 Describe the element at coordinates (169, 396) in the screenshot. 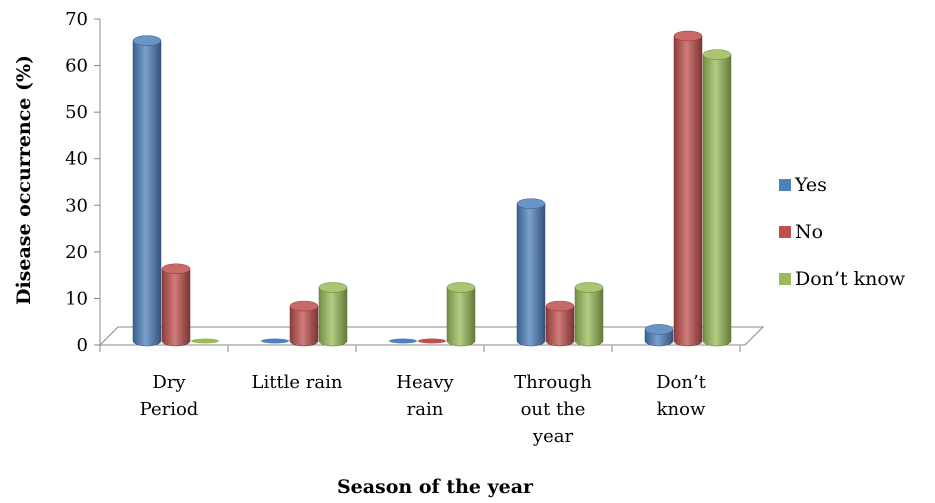

I see `x-tick-label: Dry Period` at that location.